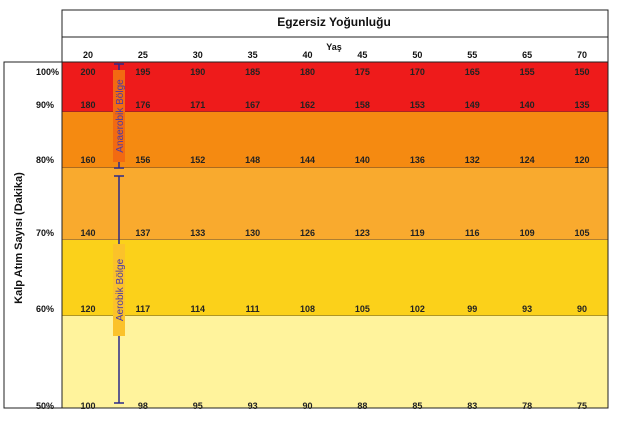  Describe the element at coordinates (472, 406) in the screenshot. I see `heart-rate-cell: 83` at that location.